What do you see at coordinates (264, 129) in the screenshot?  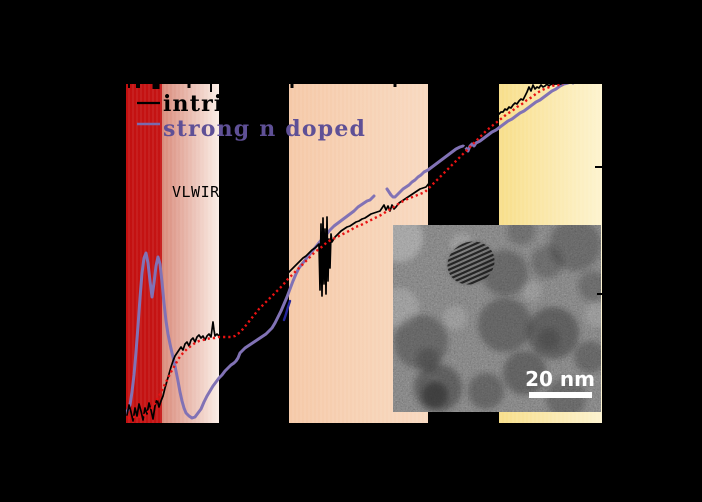 I see `legend-label-strong-n-doped: strong n doped` at bounding box center [264, 129].